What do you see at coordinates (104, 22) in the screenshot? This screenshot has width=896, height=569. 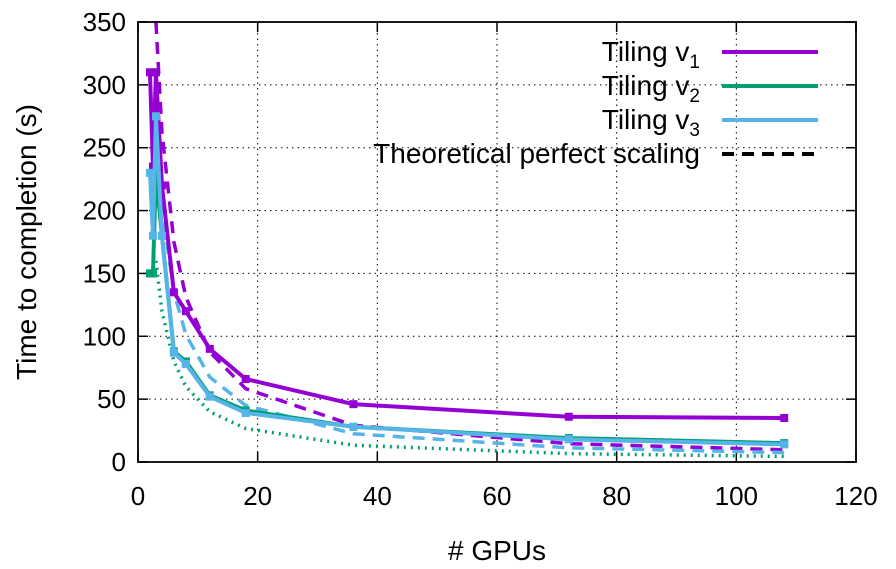 I see `y-tick-label: 350` at bounding box center [104, 22].